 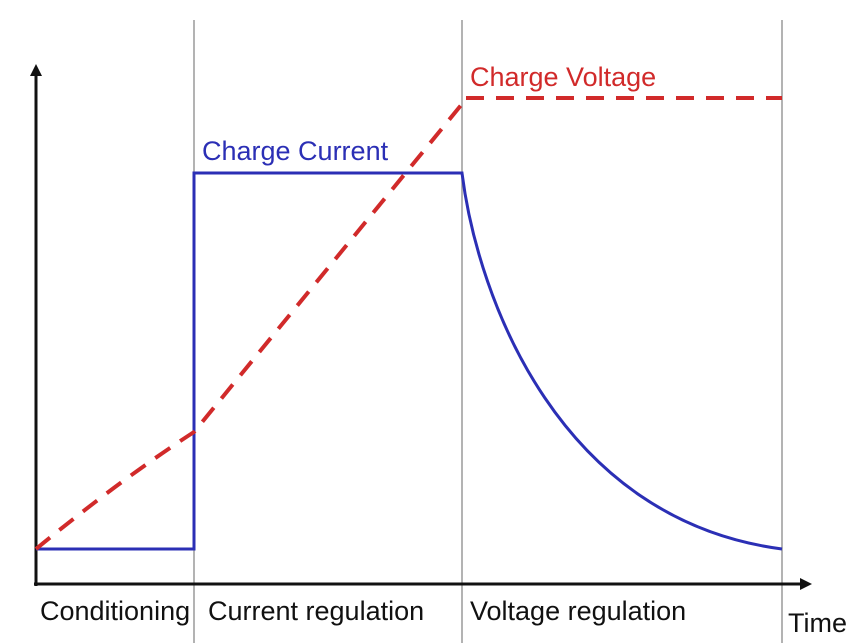 What do you see at coordinates (817, 623) in the screenshot?
I see `x-axis-label: Time` at bounding box center [817, 623].